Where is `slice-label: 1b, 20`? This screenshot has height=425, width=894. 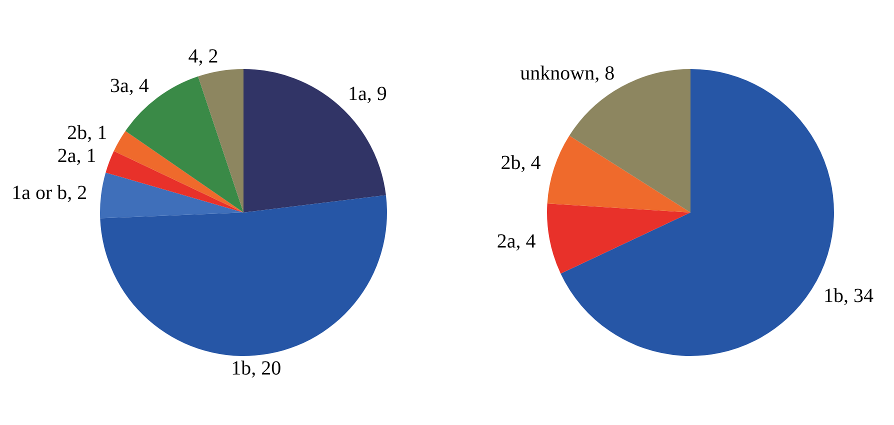 slice-label: 1b, 20 is located at coordinates (256, 369).